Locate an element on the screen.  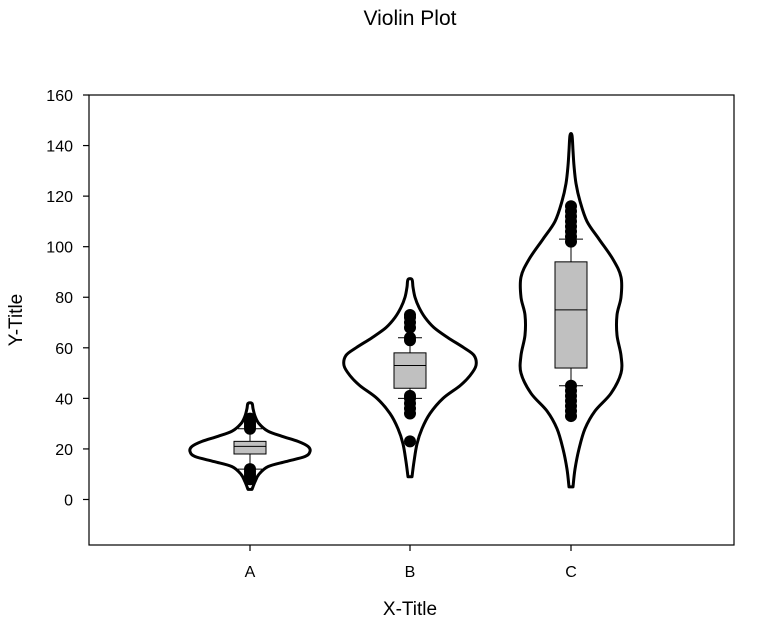
violin-group-a is located at coordinates (250, 446).